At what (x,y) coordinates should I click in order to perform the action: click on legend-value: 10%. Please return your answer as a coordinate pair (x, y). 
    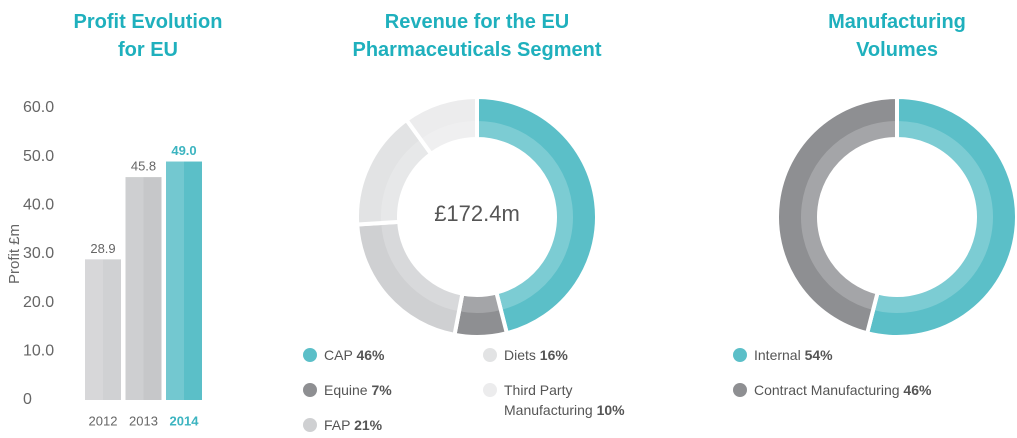
    Looking at the image, I should click on (610, 410).